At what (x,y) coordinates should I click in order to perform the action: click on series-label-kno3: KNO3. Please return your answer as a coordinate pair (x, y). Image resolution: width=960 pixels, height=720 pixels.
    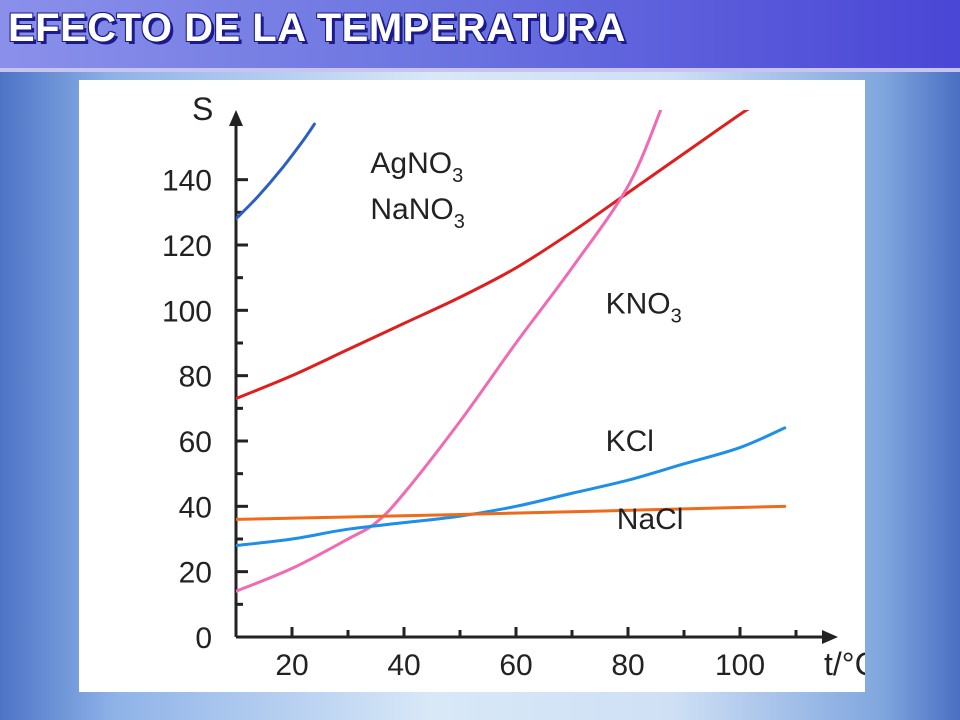
    Looking at the image, I should click on (644, 308).